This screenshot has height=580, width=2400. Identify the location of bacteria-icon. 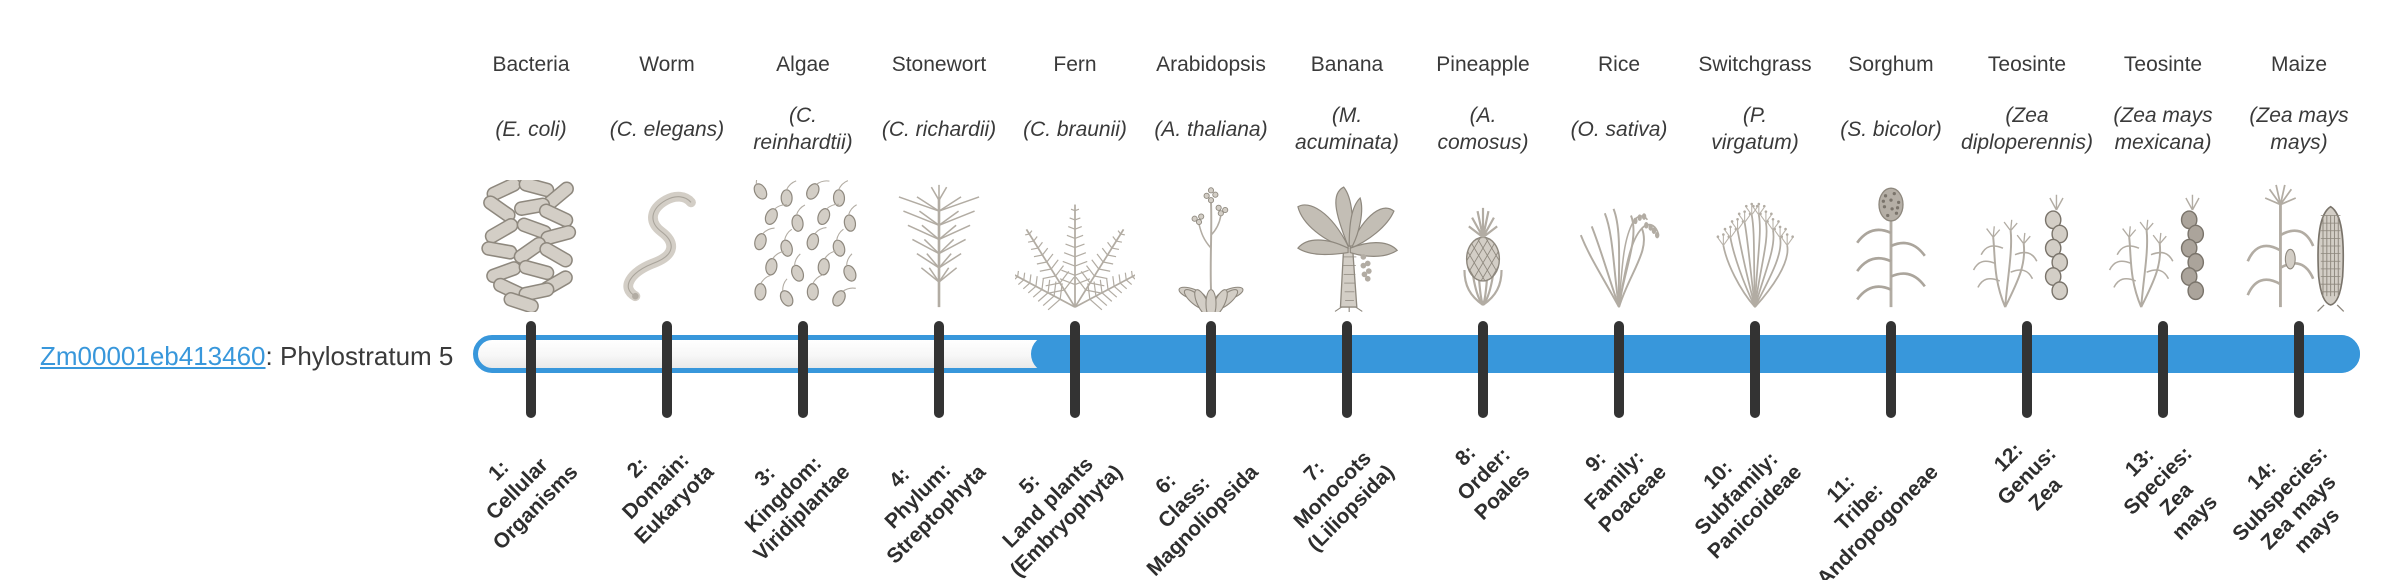
(531, 242).